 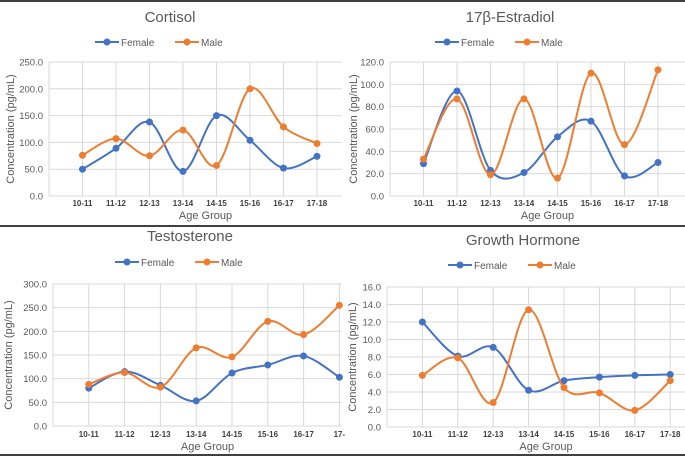 What do you see at coordinates (375, 174) in the screenshot?
I see `y-tick-label: 20.0` at bounding box center [375, 174].